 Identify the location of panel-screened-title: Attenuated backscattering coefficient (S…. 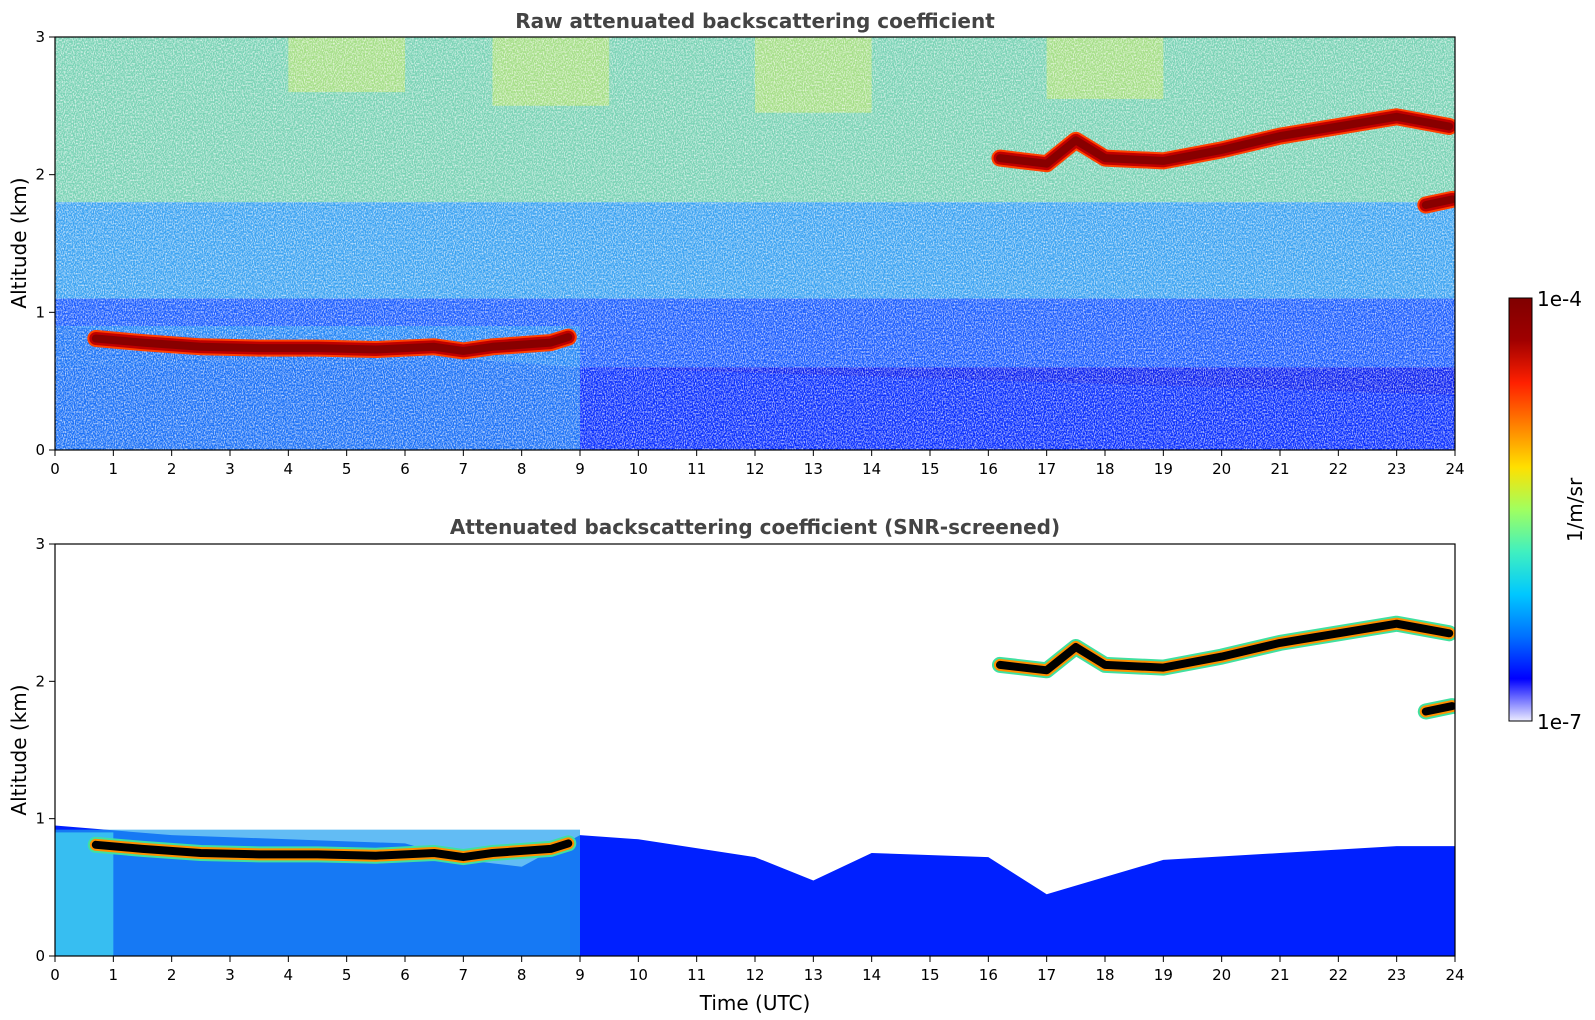
(755, 527).